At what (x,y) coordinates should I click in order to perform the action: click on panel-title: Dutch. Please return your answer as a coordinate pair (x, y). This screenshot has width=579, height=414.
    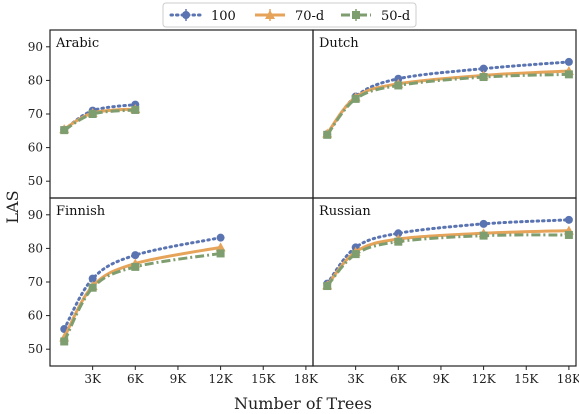
    Looking at the image, I should click on (339, 43).